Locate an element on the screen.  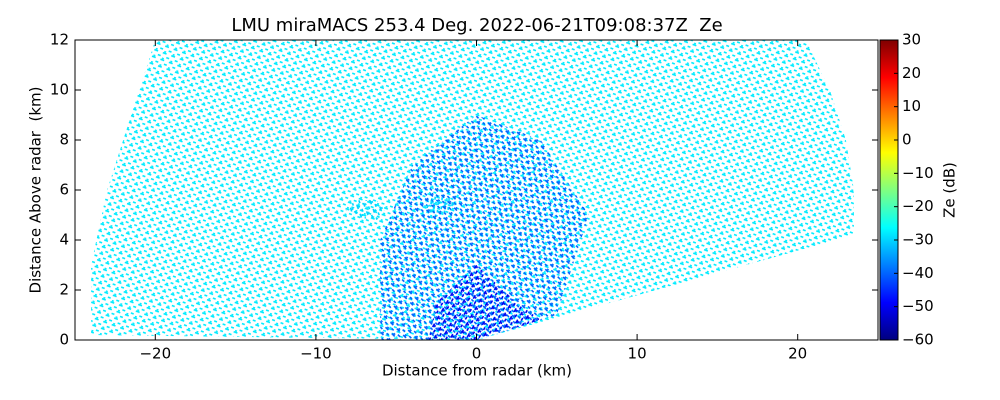
colorbar-tick-label: −50 is located at coordinates (918, 306).